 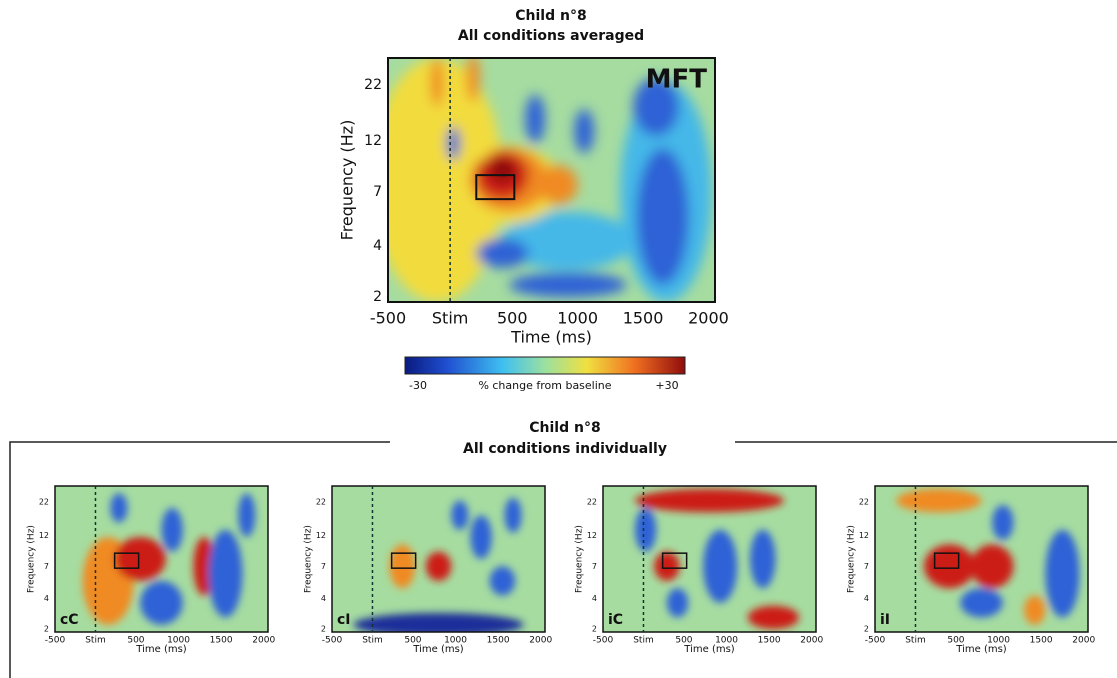 I want to click on panel-label: cI, so click(x=344, y=620).